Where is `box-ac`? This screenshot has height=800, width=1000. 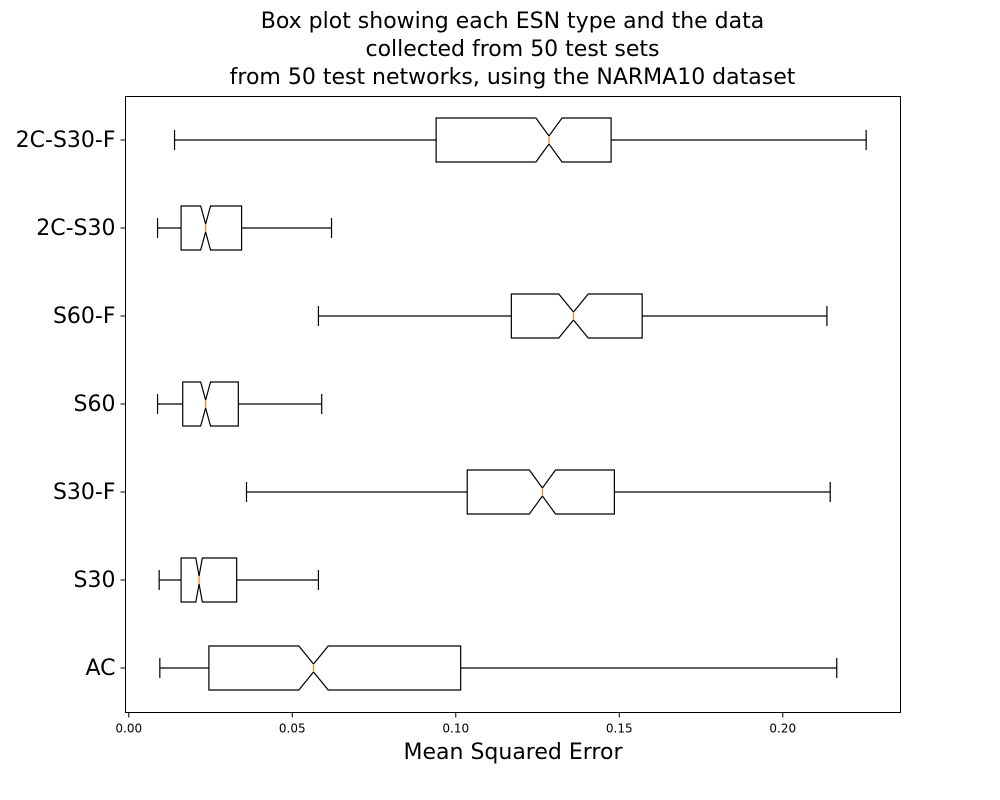
box-ac is located at coordinates (498, 668).